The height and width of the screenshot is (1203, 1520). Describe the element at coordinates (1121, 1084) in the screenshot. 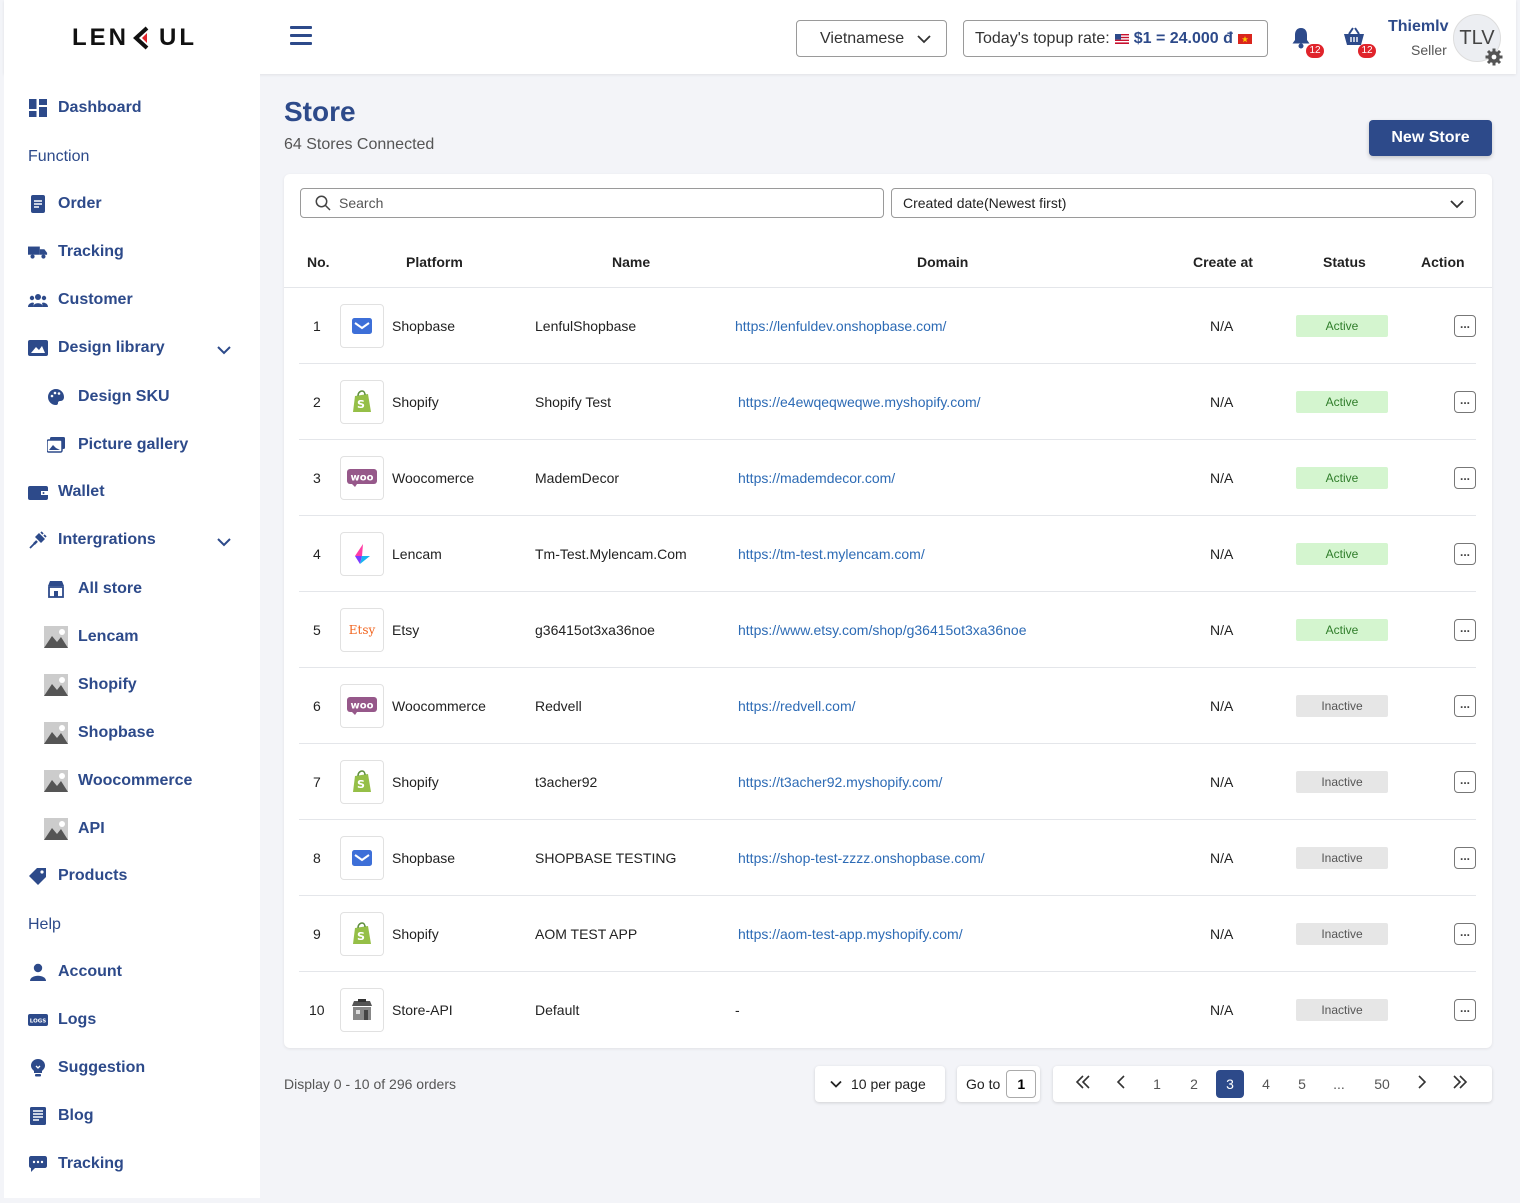

I see `prev-page-icon` at that location.